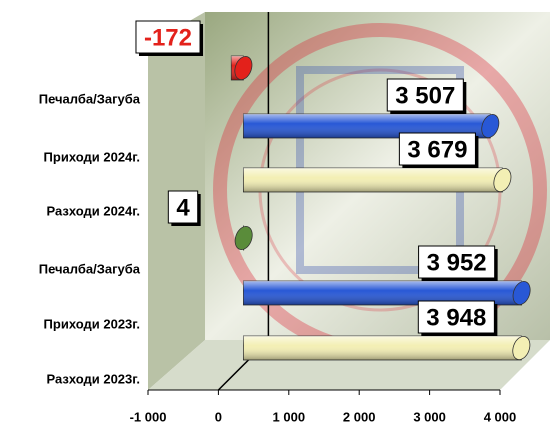 Image resolution: width=556 pixels, height=434 pixels. I want to click on x-tick-label: -1 000, so click(148, 416).